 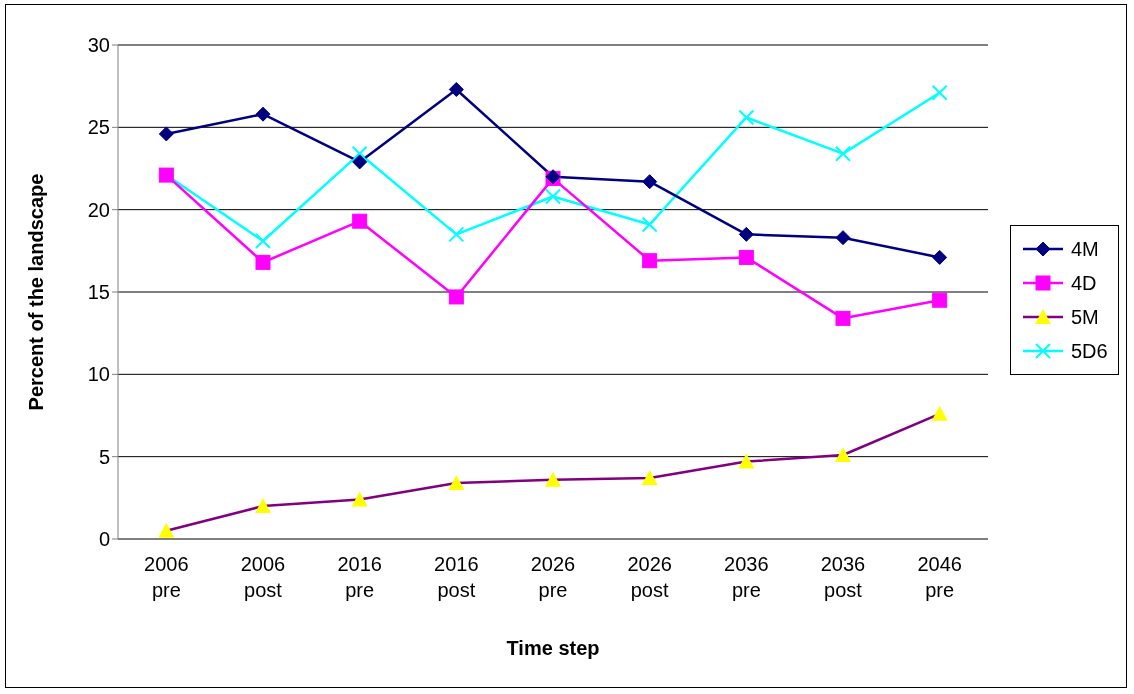 What do you see at coordinates (843, 577) in the screenshot?
I see `x-tick-label: 2036 post` at bounding box center [843, 577].